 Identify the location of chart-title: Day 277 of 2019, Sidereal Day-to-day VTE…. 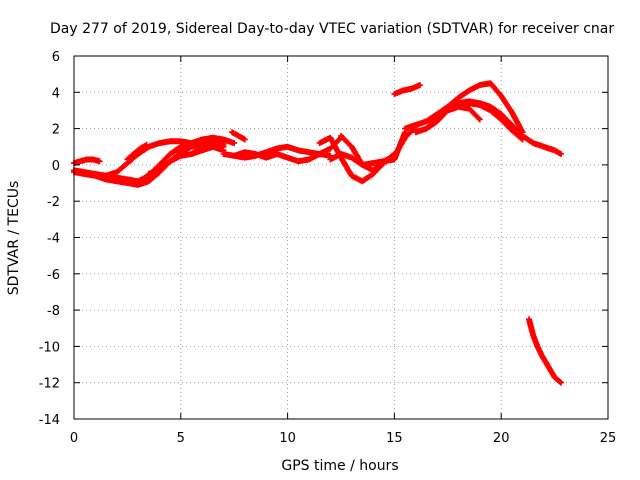
(332, 29).